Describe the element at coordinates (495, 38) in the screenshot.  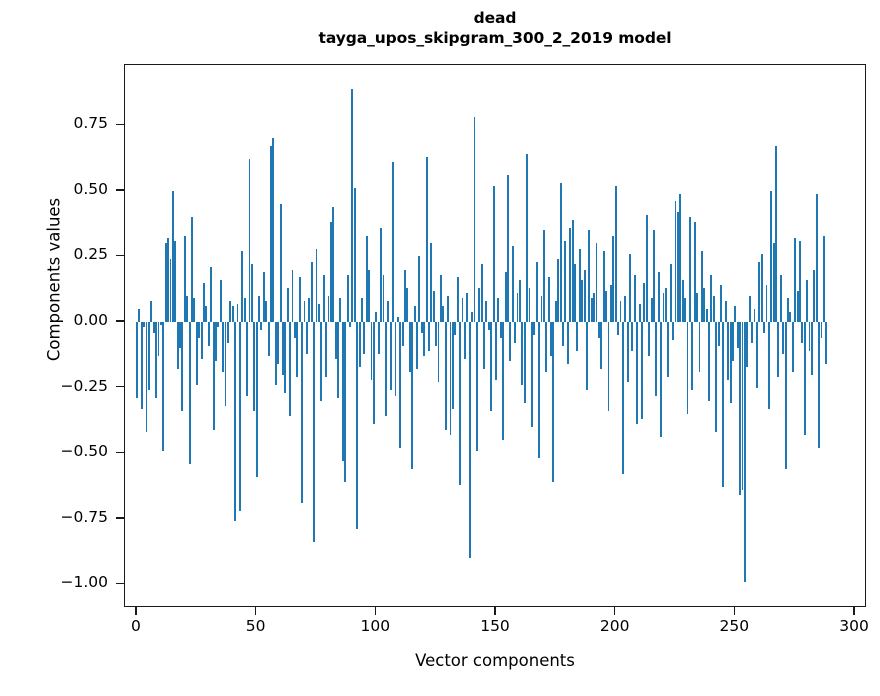
I see `chart-title-line-2: tayga_upos_skipgram_300_2_2019 model` at that location.